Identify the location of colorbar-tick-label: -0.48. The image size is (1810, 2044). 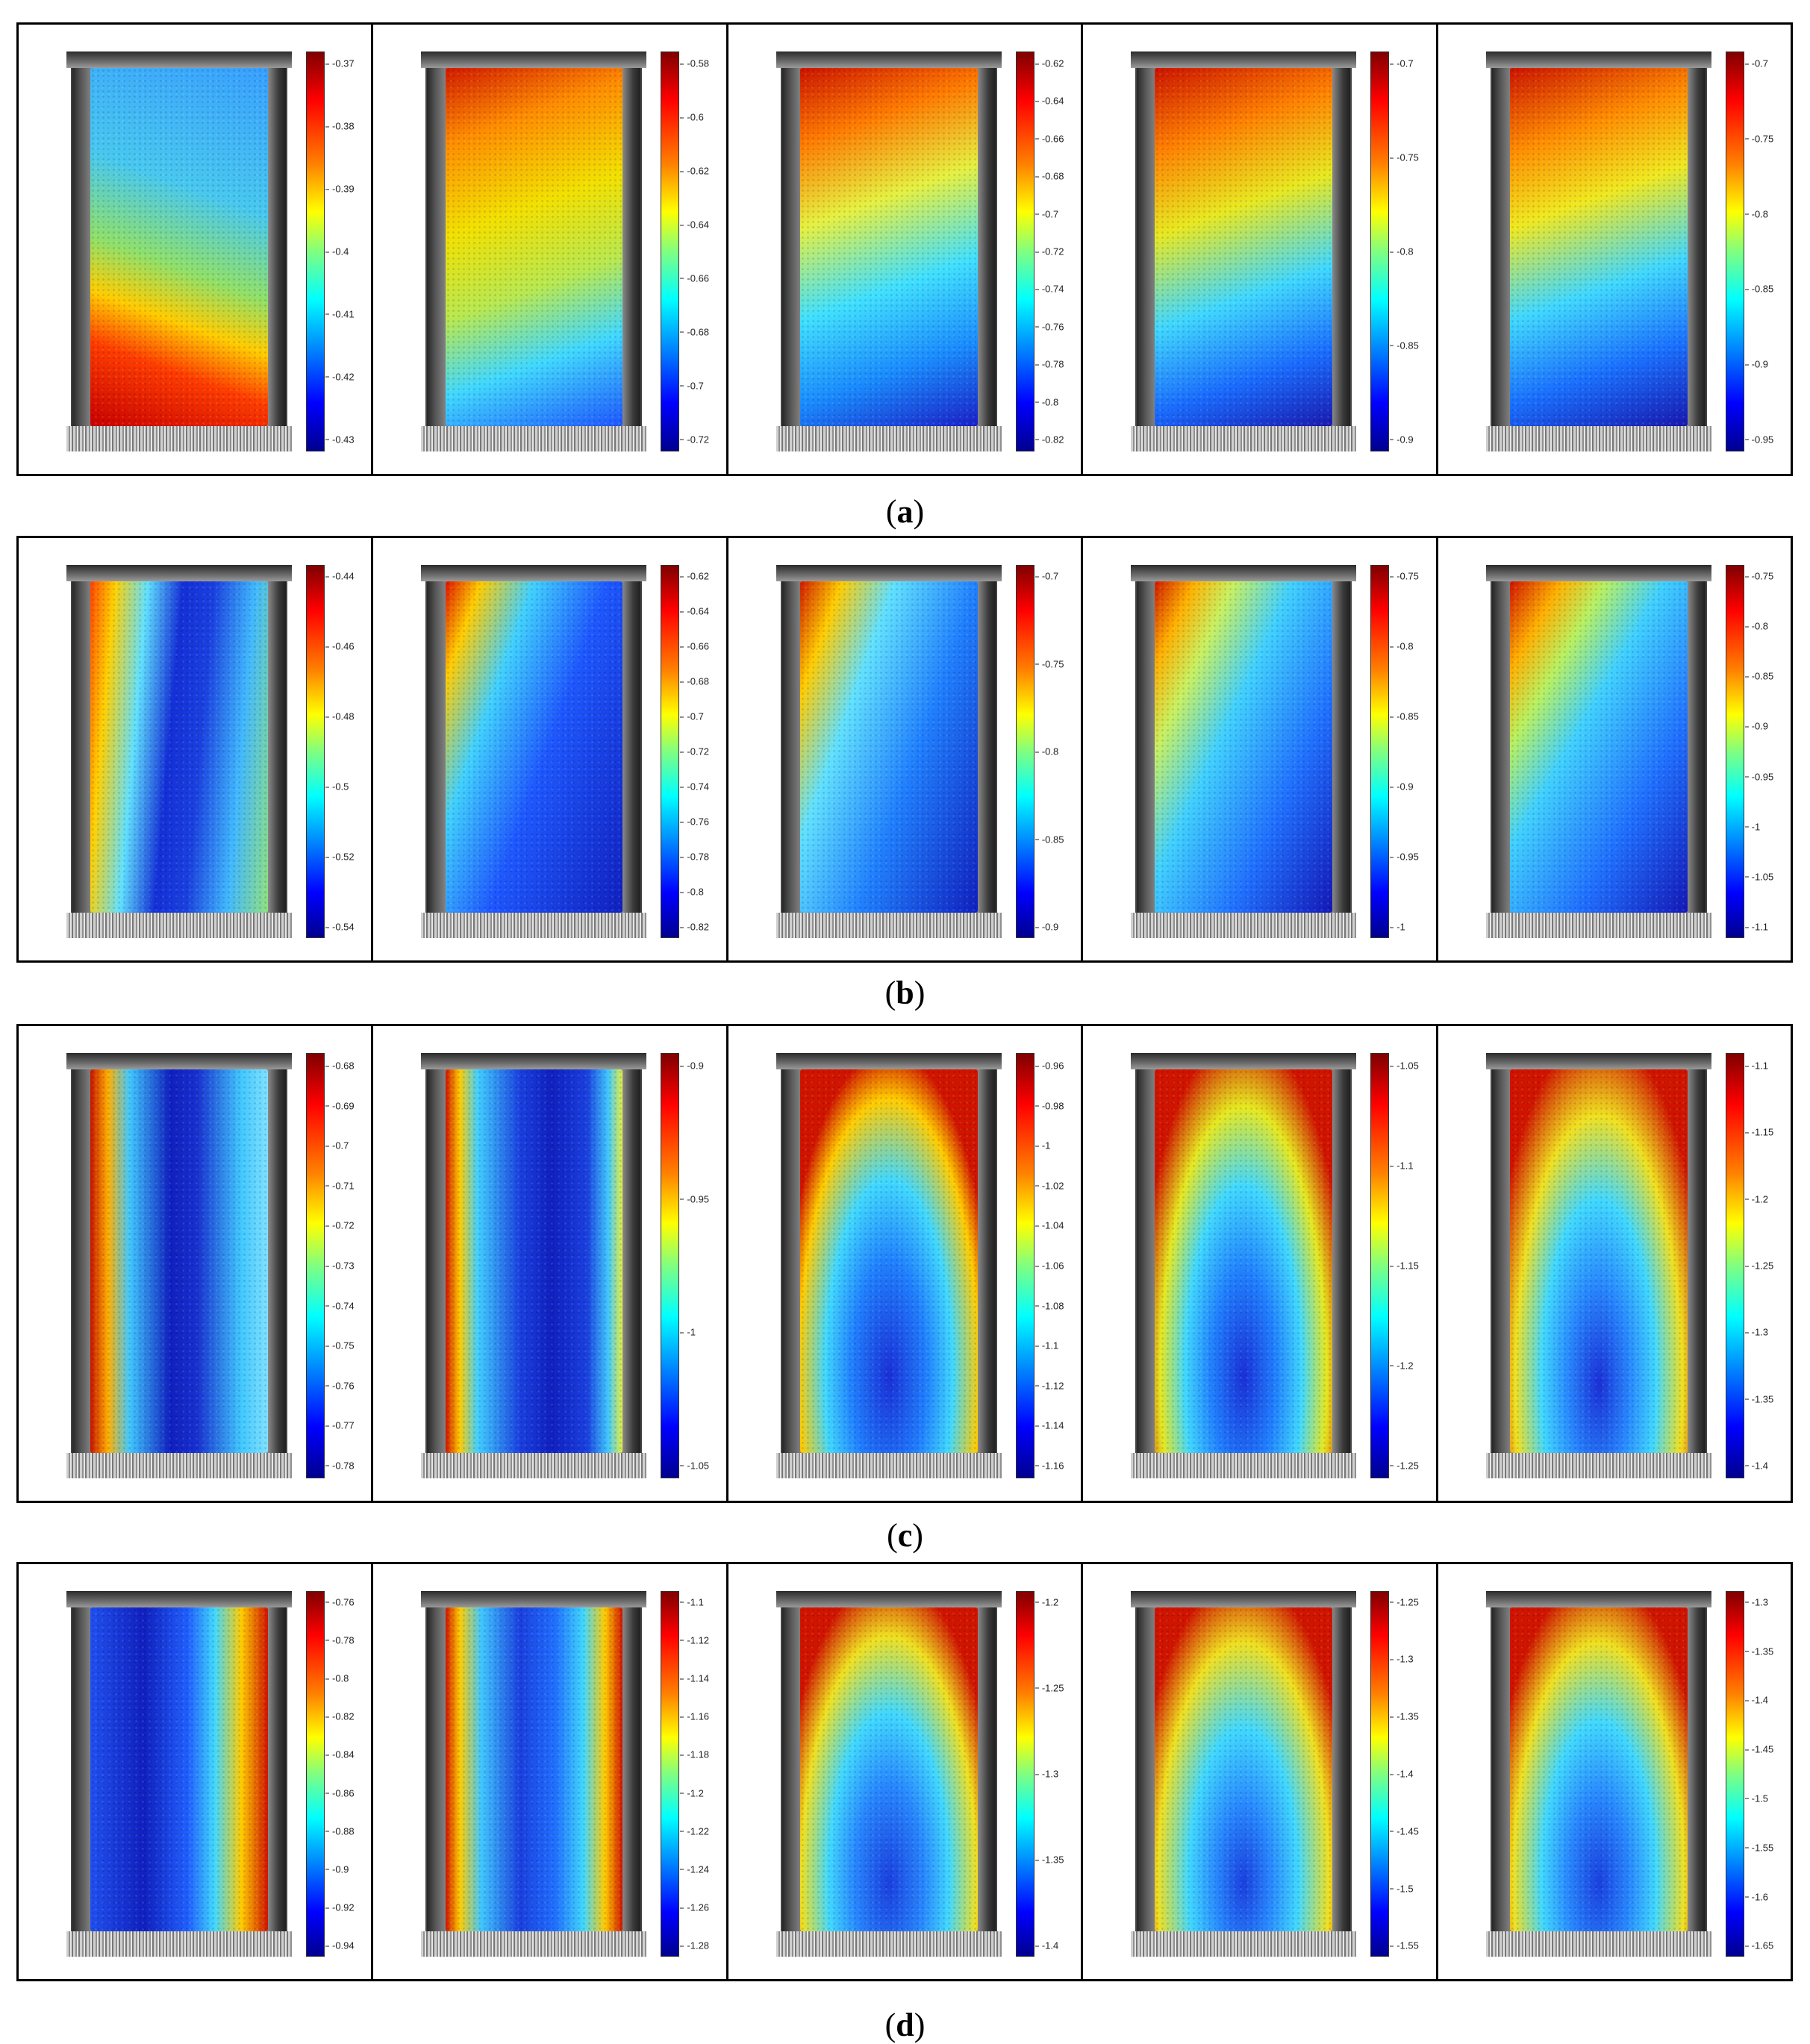
(340, 716).